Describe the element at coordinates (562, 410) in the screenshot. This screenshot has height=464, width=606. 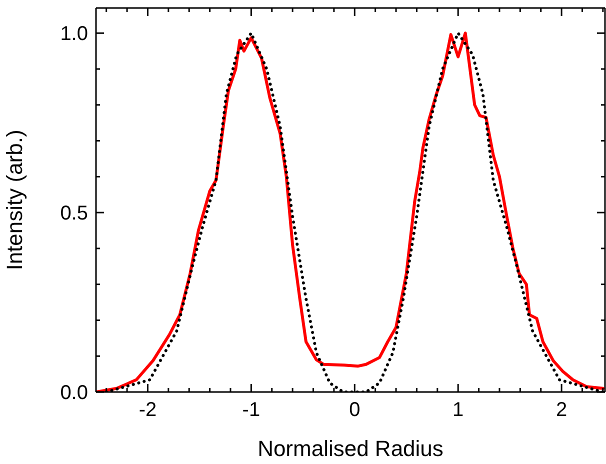
I see `x-tick-label: 2` at that location.